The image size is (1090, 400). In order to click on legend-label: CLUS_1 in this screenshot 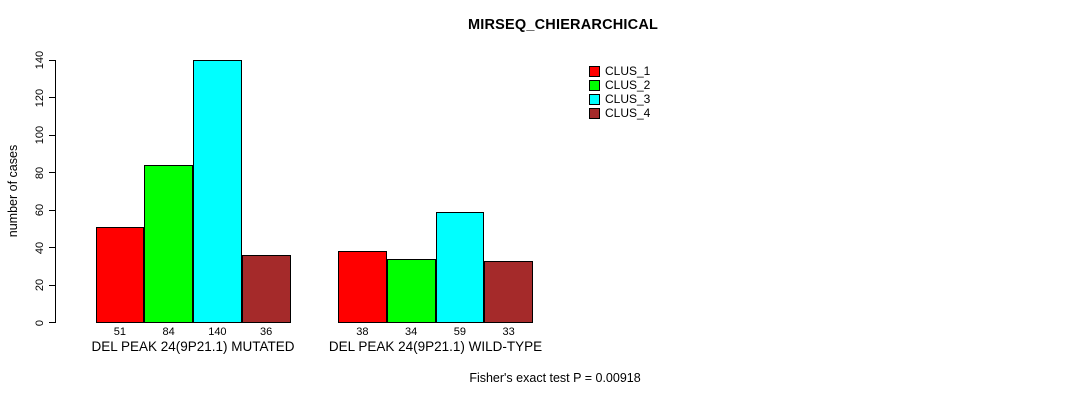, I will do `click(628, 71)`.